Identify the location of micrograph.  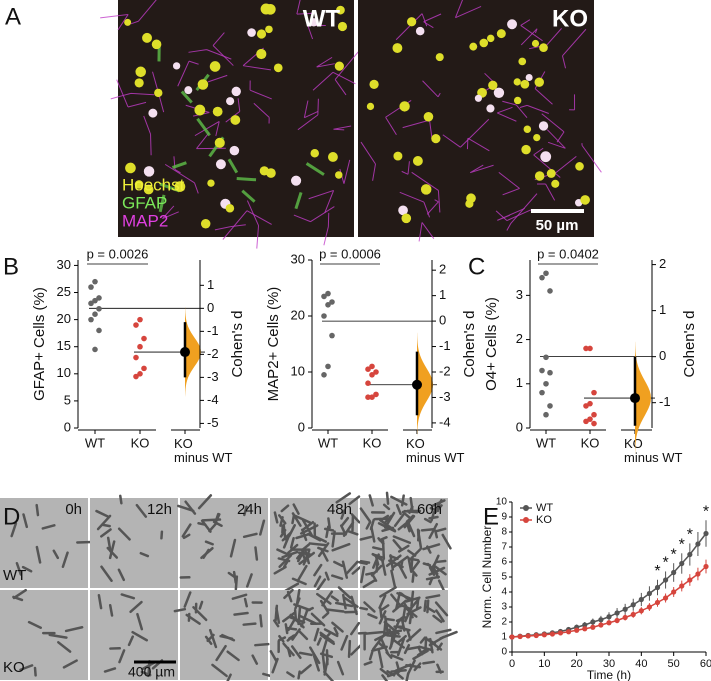
(230, 124).